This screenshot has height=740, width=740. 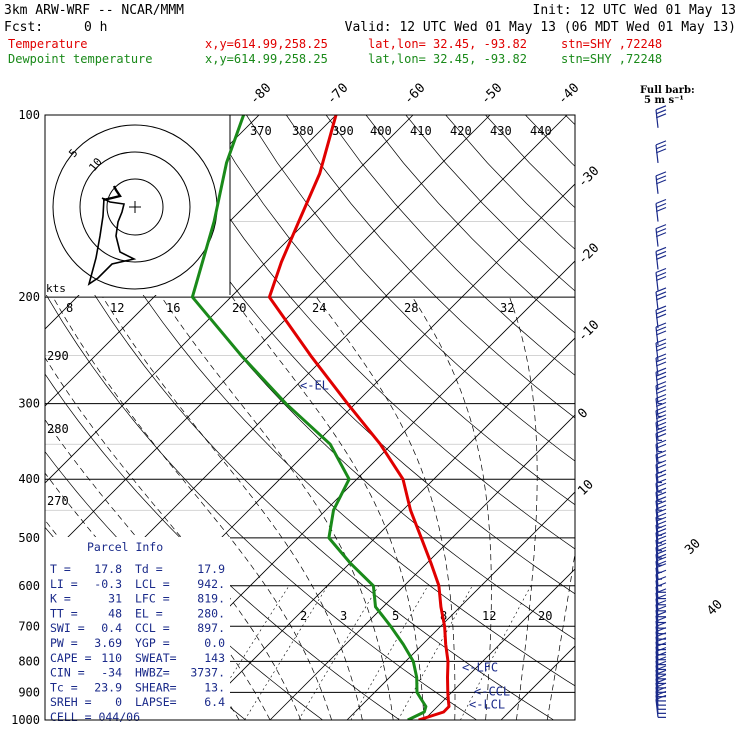 I want to click on pressure-label: 800, so click(x=29, y=661).